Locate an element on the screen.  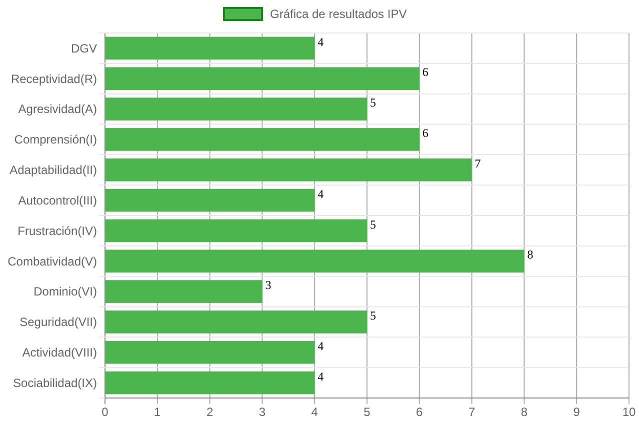
y-tick-label: Dominio(VI) is located at coordinates (65, 291).